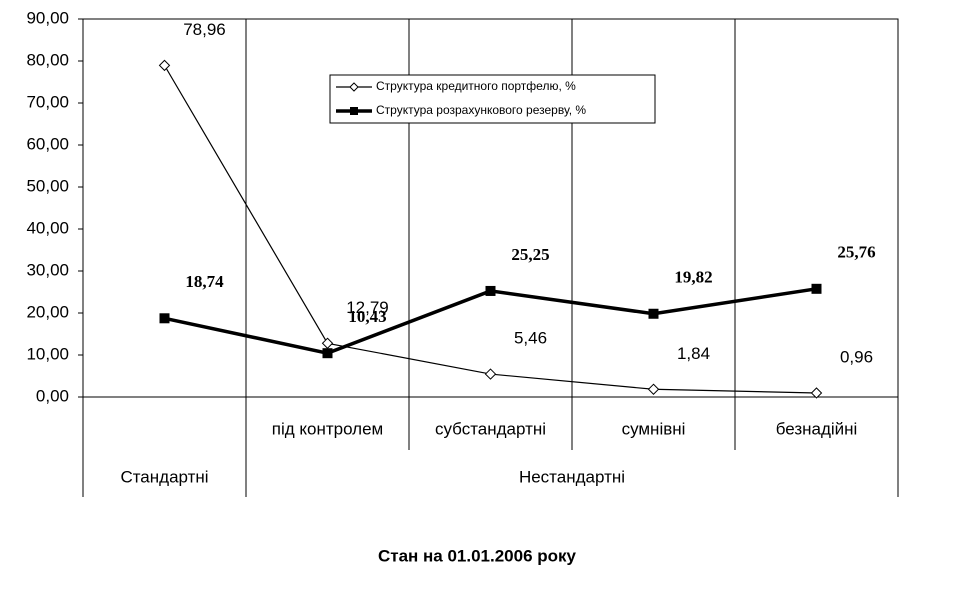 Image resolution: width=969 pixels, height=592 pixels. I want to click on data-label: 18,74, so click(204, 281).